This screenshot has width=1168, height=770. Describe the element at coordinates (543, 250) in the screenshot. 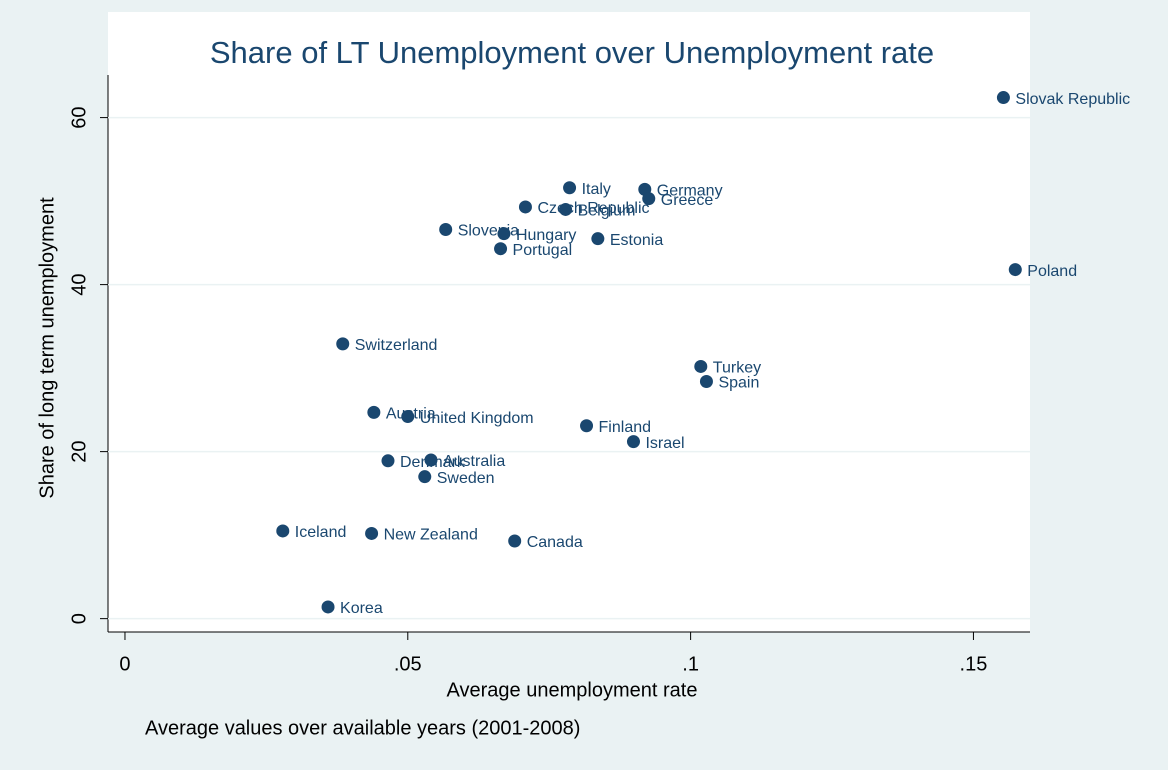

I see `point-label: Portugal` at that location.